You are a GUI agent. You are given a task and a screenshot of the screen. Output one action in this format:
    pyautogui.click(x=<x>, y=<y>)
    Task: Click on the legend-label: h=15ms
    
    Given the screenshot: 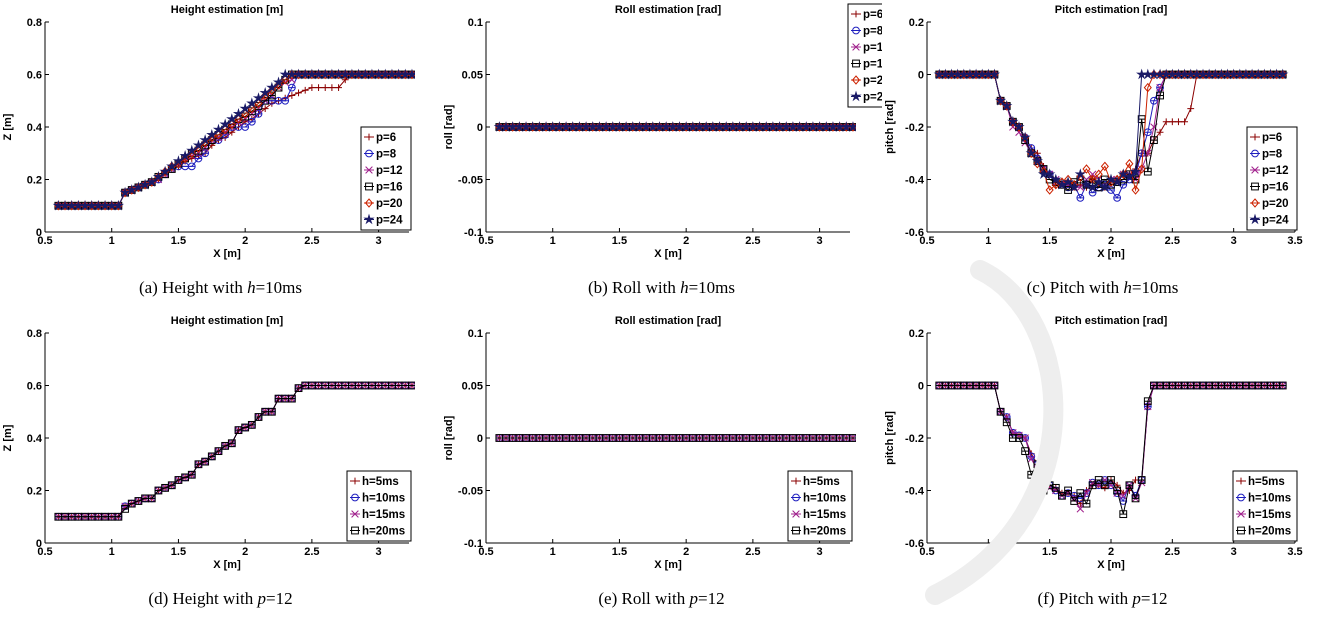 What is the action you would take?
    pyautogui.click(x=383, y=515)
    